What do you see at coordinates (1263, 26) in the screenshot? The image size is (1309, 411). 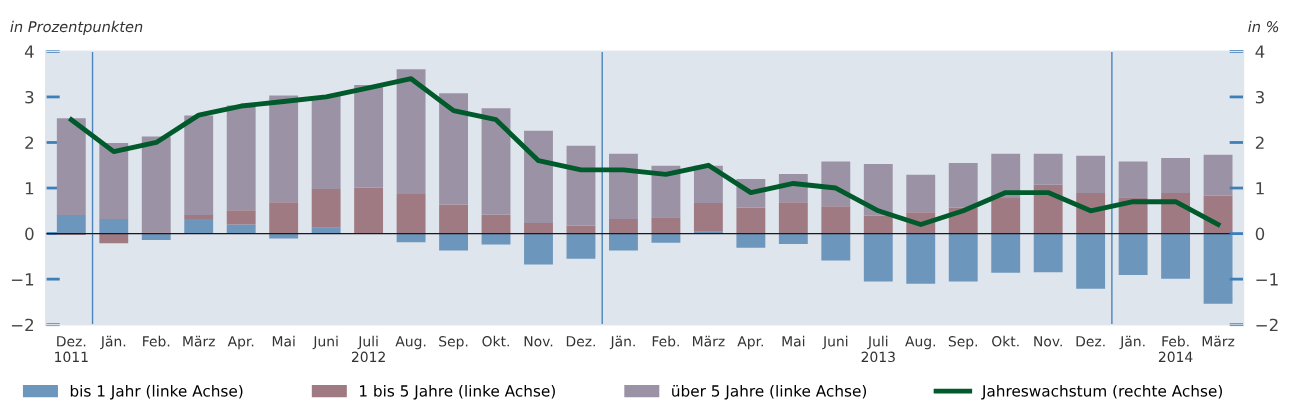 I see `y2-axis-title: in %` at bounding box center [1263, 26].